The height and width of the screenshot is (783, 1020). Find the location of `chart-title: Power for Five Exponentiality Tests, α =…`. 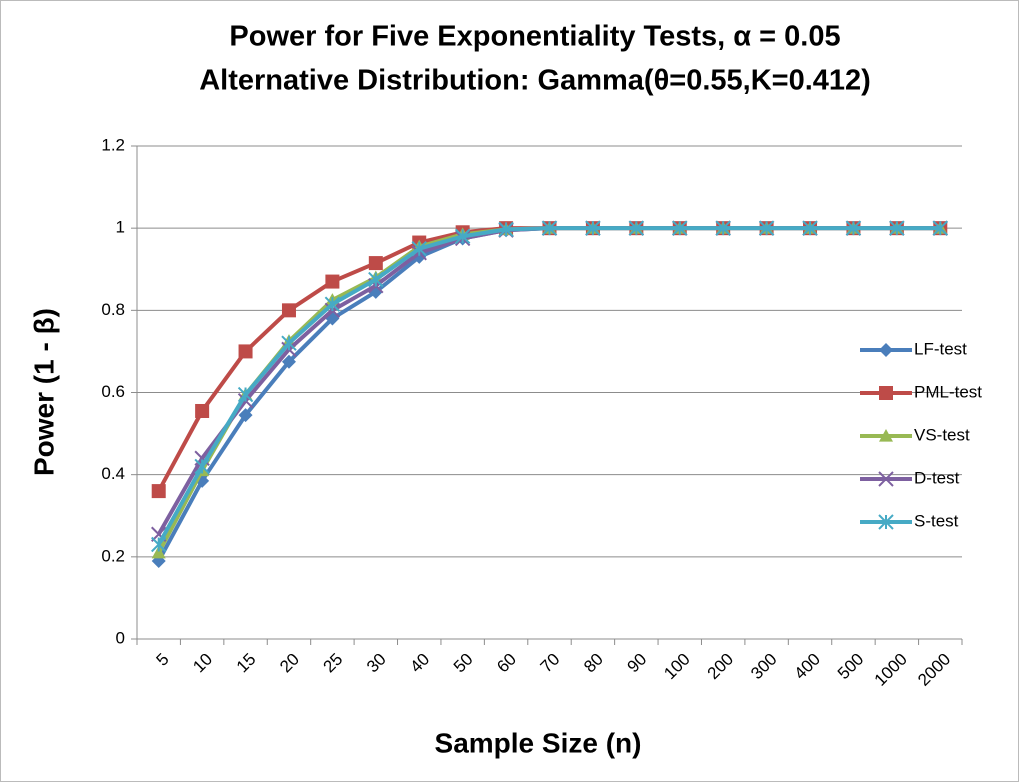

chart-title: Power for Five Exponentiality Tests, α =… is located at coordinates (534, 37).